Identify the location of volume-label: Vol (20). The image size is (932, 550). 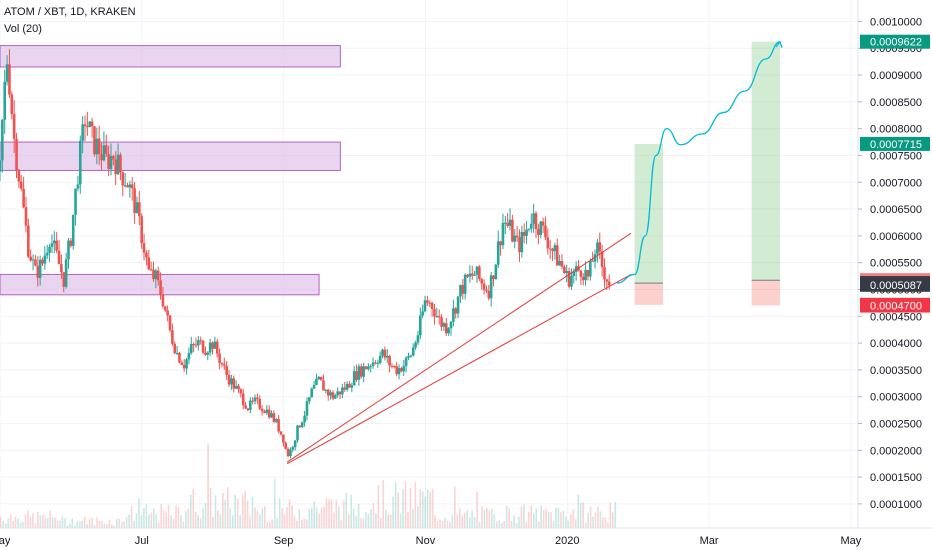
(23, 29).